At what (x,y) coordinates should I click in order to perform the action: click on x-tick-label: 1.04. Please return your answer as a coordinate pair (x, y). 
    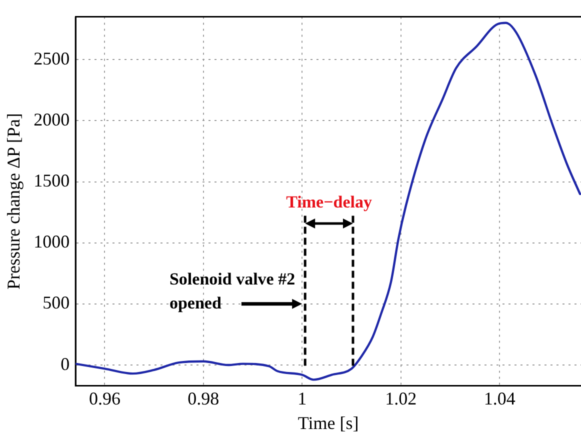
    Looking at the image, I should click on (500, 398).